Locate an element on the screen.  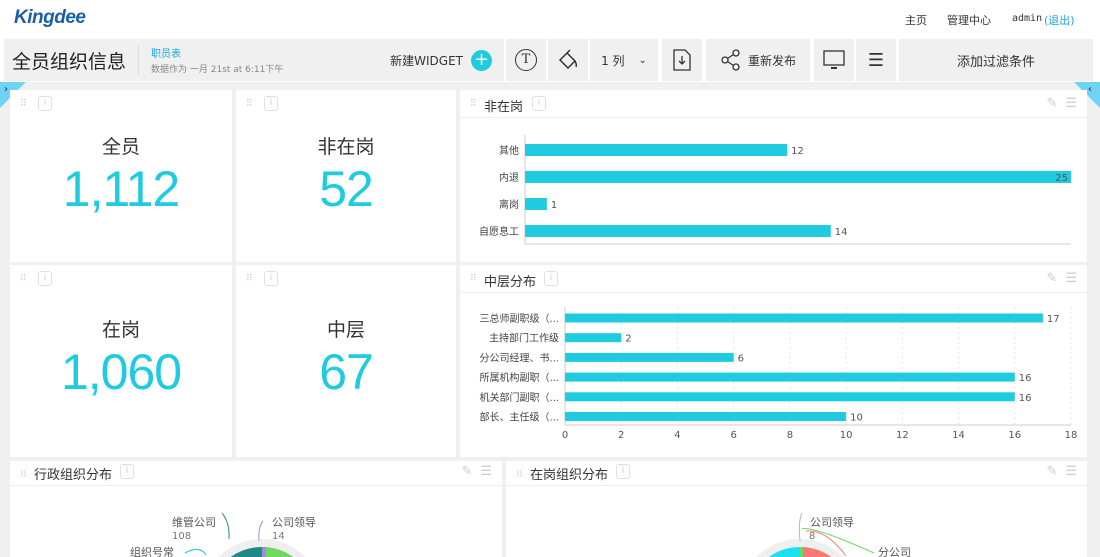
kingdee-logo: Kingdee is located at coordinates (50, 17).